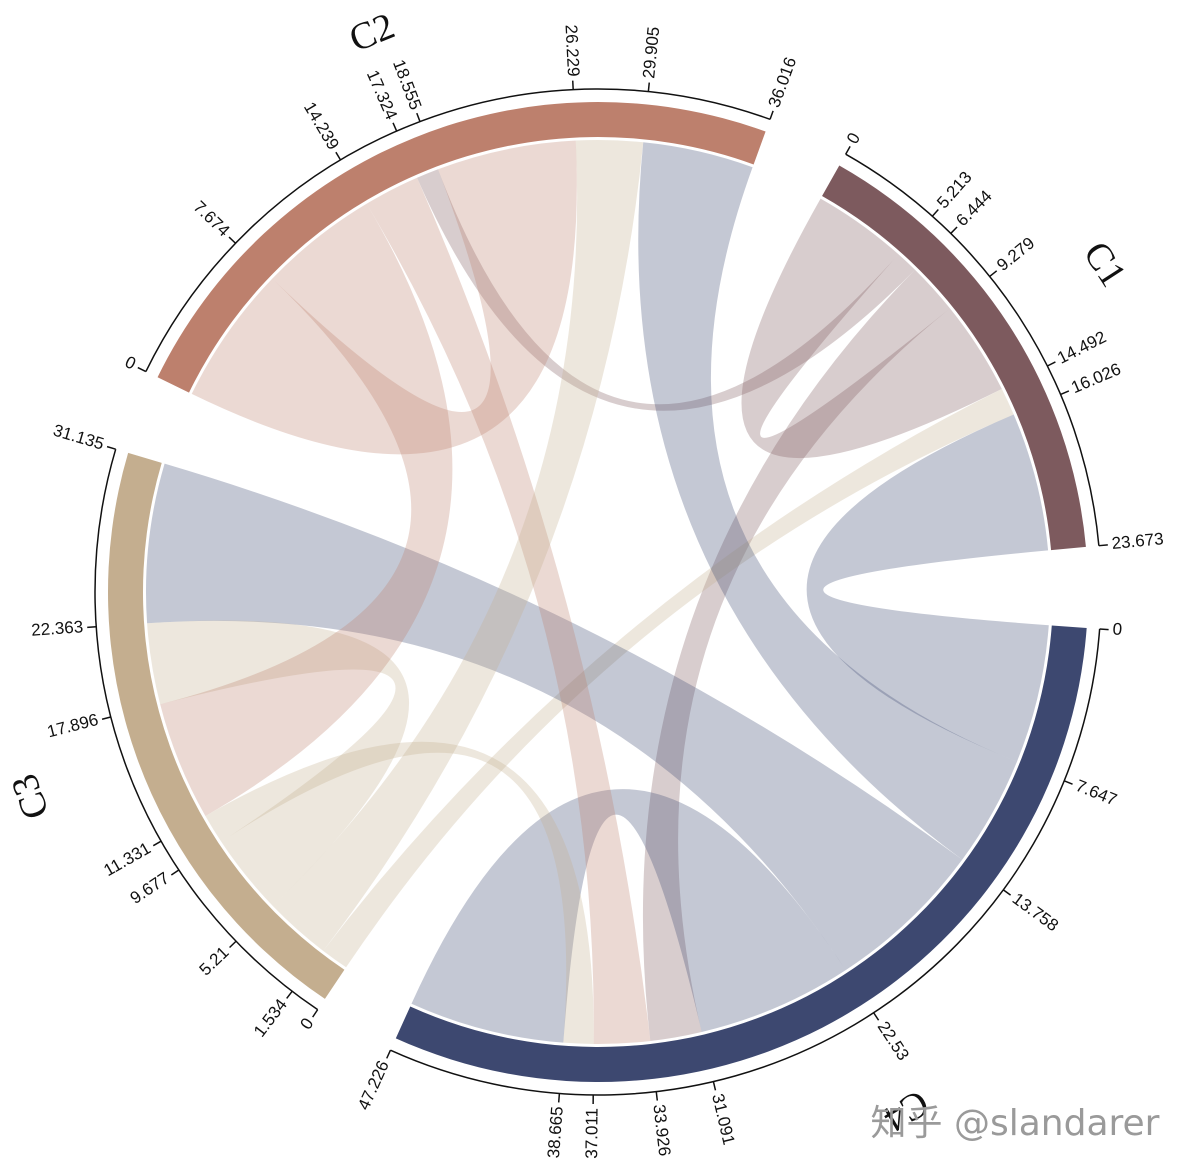 The image size is (1178, 1170). Describe the element at coordinates (661, 1130) in the screenshot. I see `tick-label: 33.926` at that location.